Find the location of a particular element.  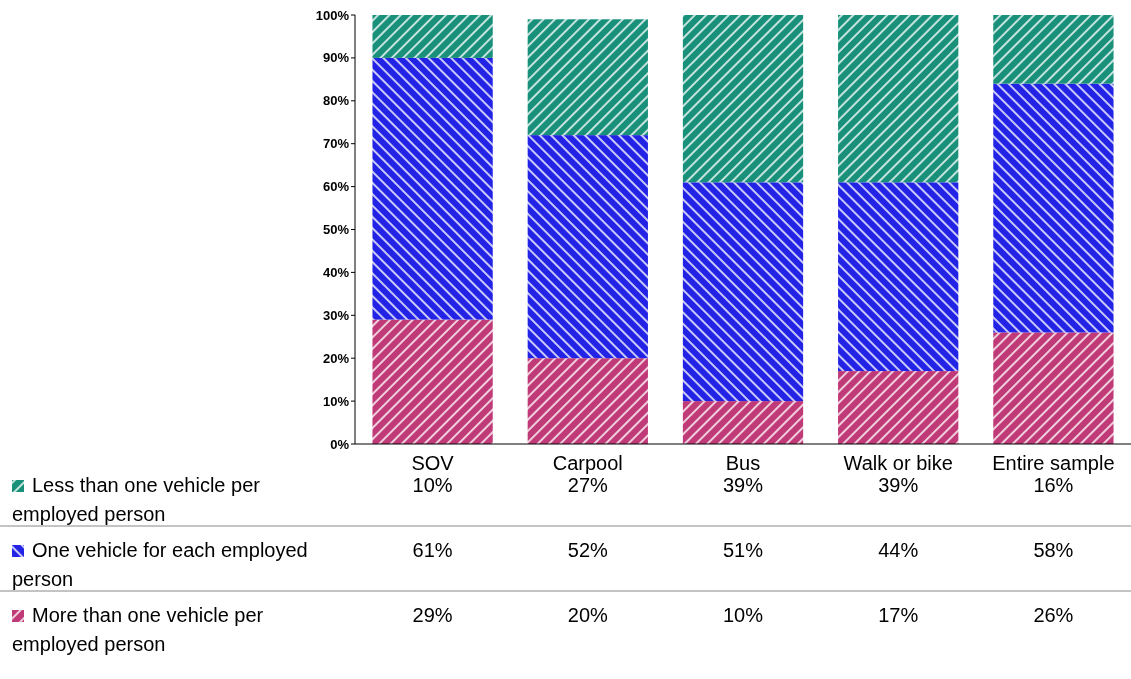

data-label: 51% is located at coordinates (743, 550).